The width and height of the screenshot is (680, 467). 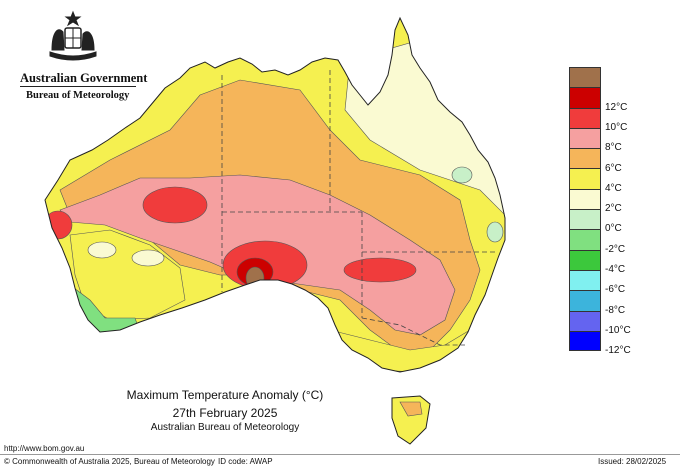 I want to click on legend-label: 2°C, so click(x=613, y=209).